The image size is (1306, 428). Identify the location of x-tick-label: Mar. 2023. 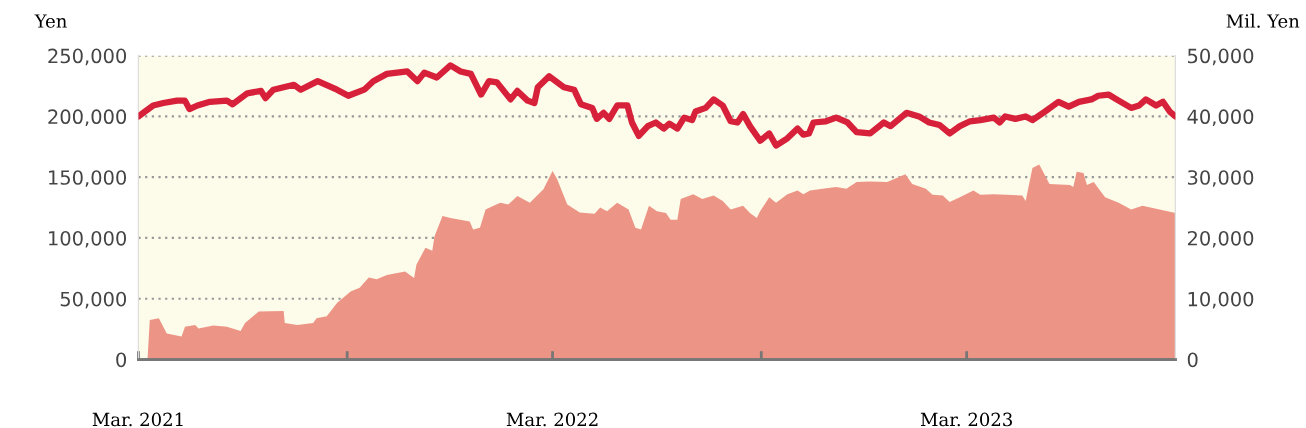
(966, 419).